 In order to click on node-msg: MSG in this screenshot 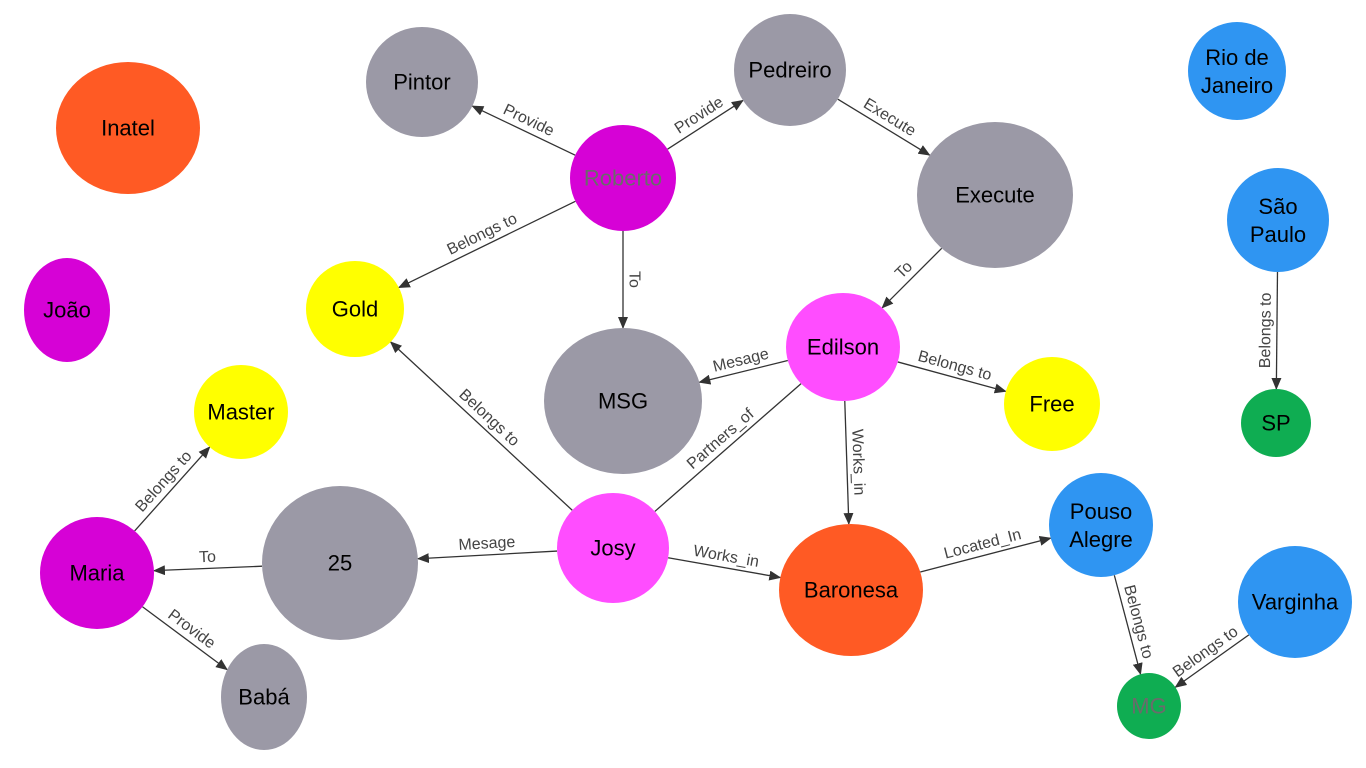, I will do `click(623, 401)`.